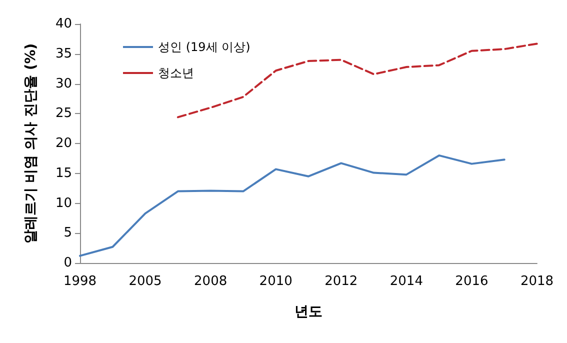 Image resolution: width=567 pixels, height=343 pixels. I want to click on y-tick-label: 35, so click(63, 54).